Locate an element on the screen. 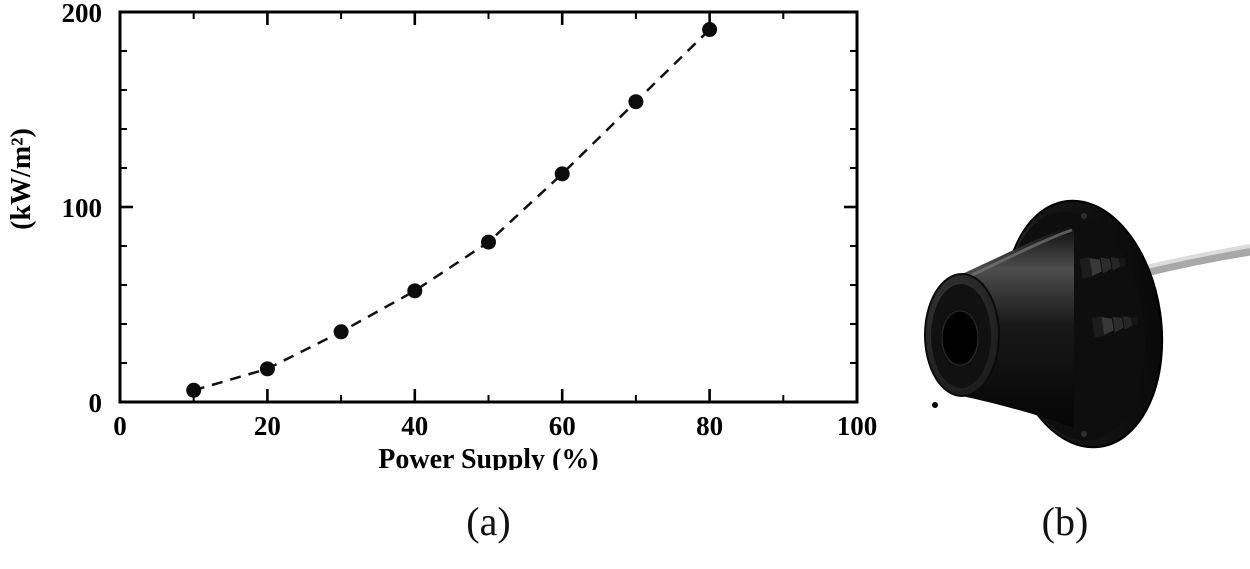 This screenshot has height=569, width=1250. svg-text: 200 is located at coordinates (82, 14).